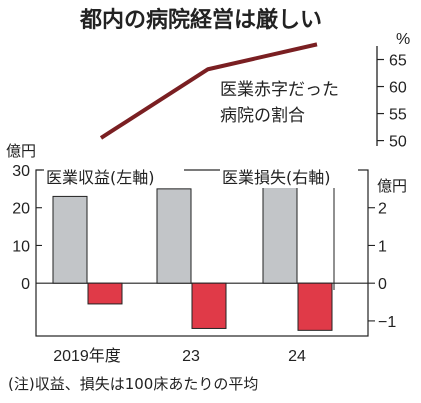 Image resolution: width=421 pixels, height=403 pixels. What do you see at coordinates (262, 116) in the screenshot?
I see `line-series-label-2: 病院の割合` at bounding box center [262, 116].